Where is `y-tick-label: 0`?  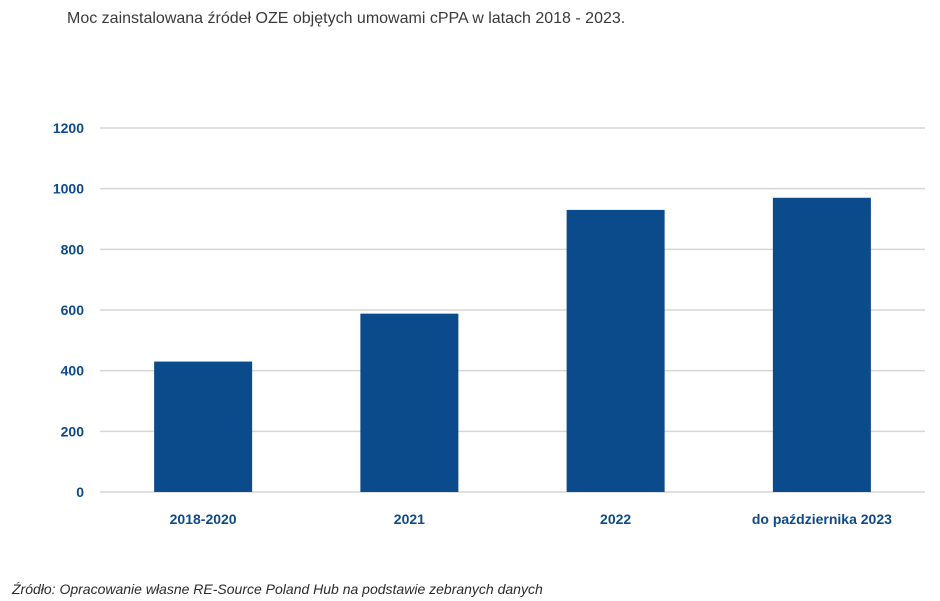
y-tick-label: 0 is located at coordinates (80, 492).